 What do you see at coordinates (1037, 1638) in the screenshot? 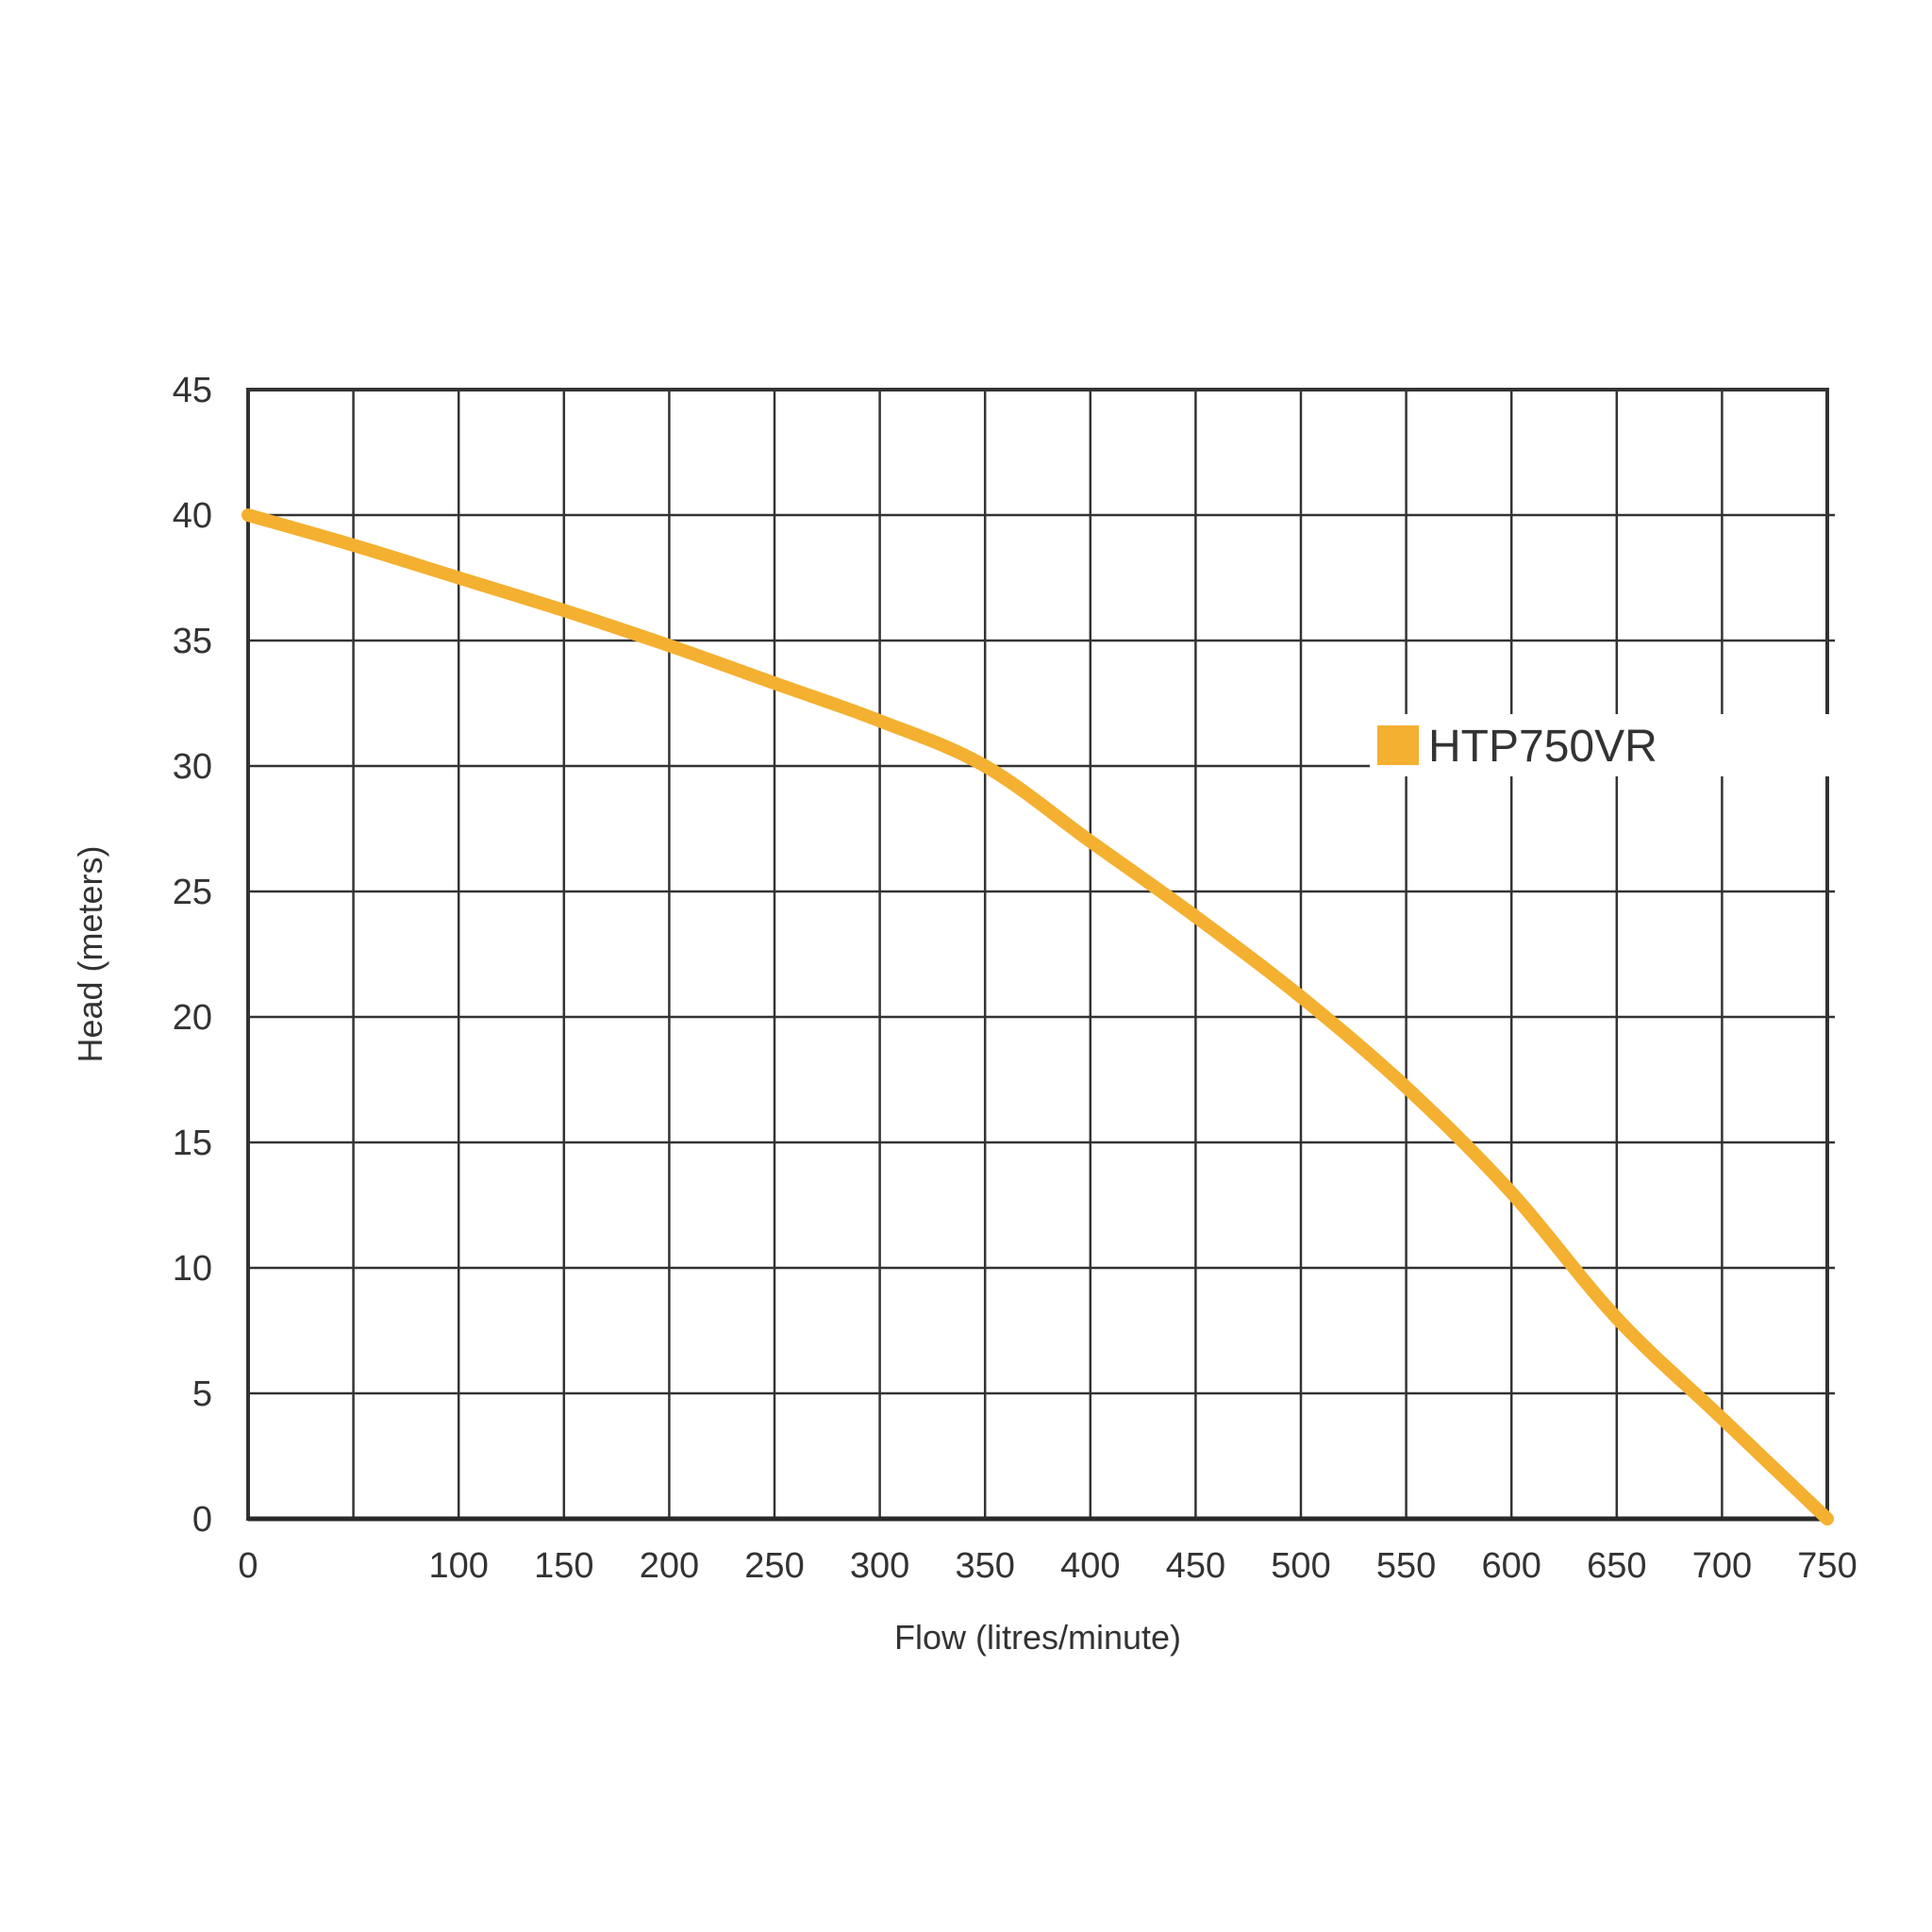
I see `x-axis-title: Flow (litres/minute)` at bounding box center [1037, 1638].